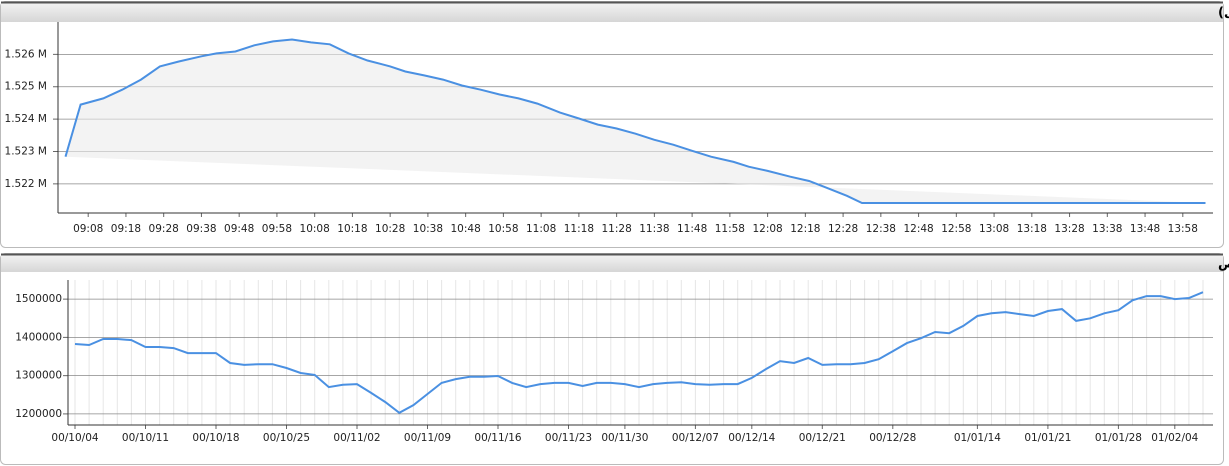  Describe the element at coordinates (428, 229) in the screenshot. I see `x-tick-label: 10:38` at that location.